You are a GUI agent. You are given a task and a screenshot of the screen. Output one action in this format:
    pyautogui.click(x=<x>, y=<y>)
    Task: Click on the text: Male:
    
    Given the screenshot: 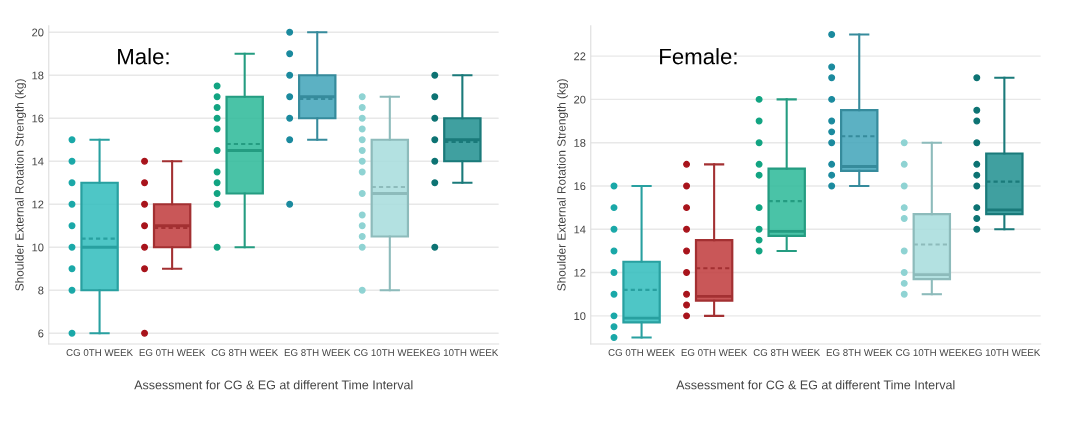 What is the action you would take?
    pyautogui.click(x=143, y=56)
    